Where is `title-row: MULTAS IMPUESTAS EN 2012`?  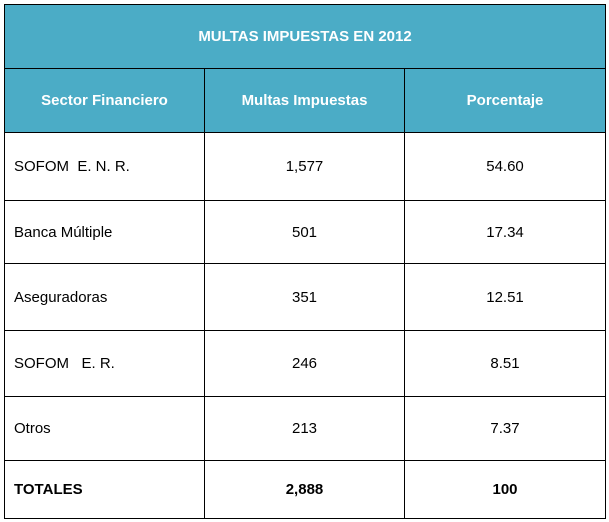 title-row: MULTAS IMPUESTAS EN 2012 is located at coordinates (305, 36).